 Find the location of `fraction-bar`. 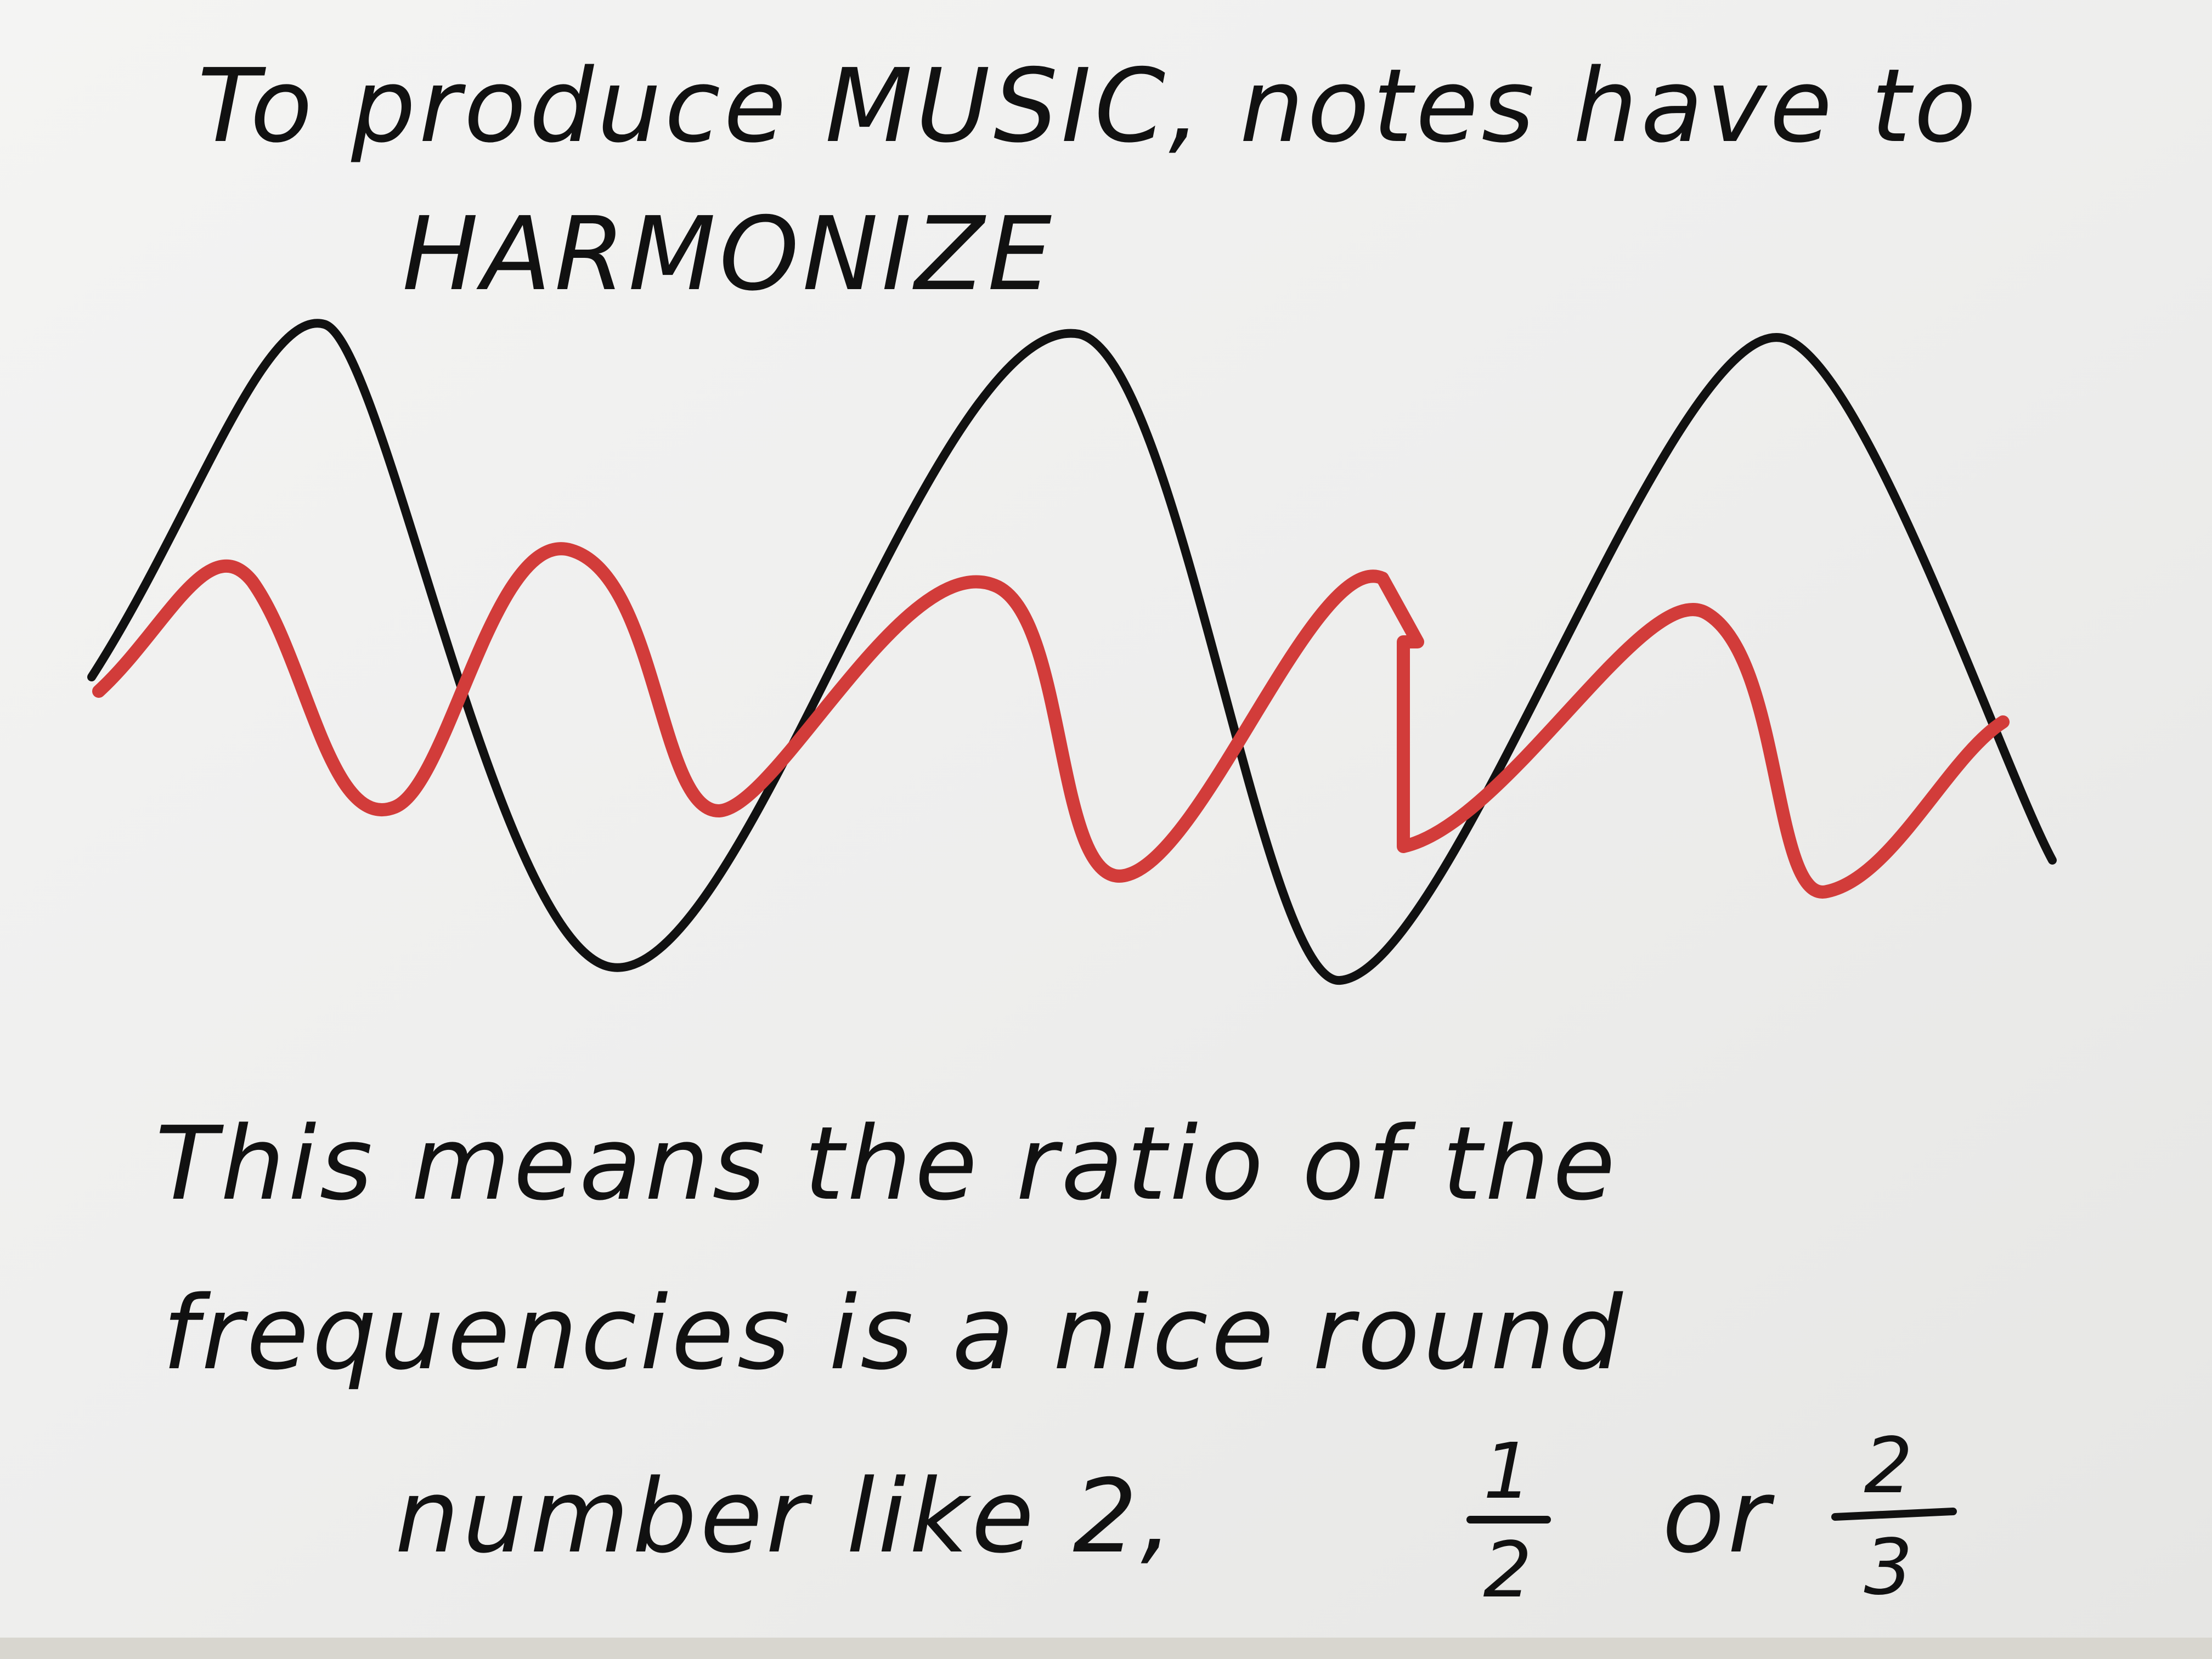

fraction-bar is located at coordinates (1894, 1514).